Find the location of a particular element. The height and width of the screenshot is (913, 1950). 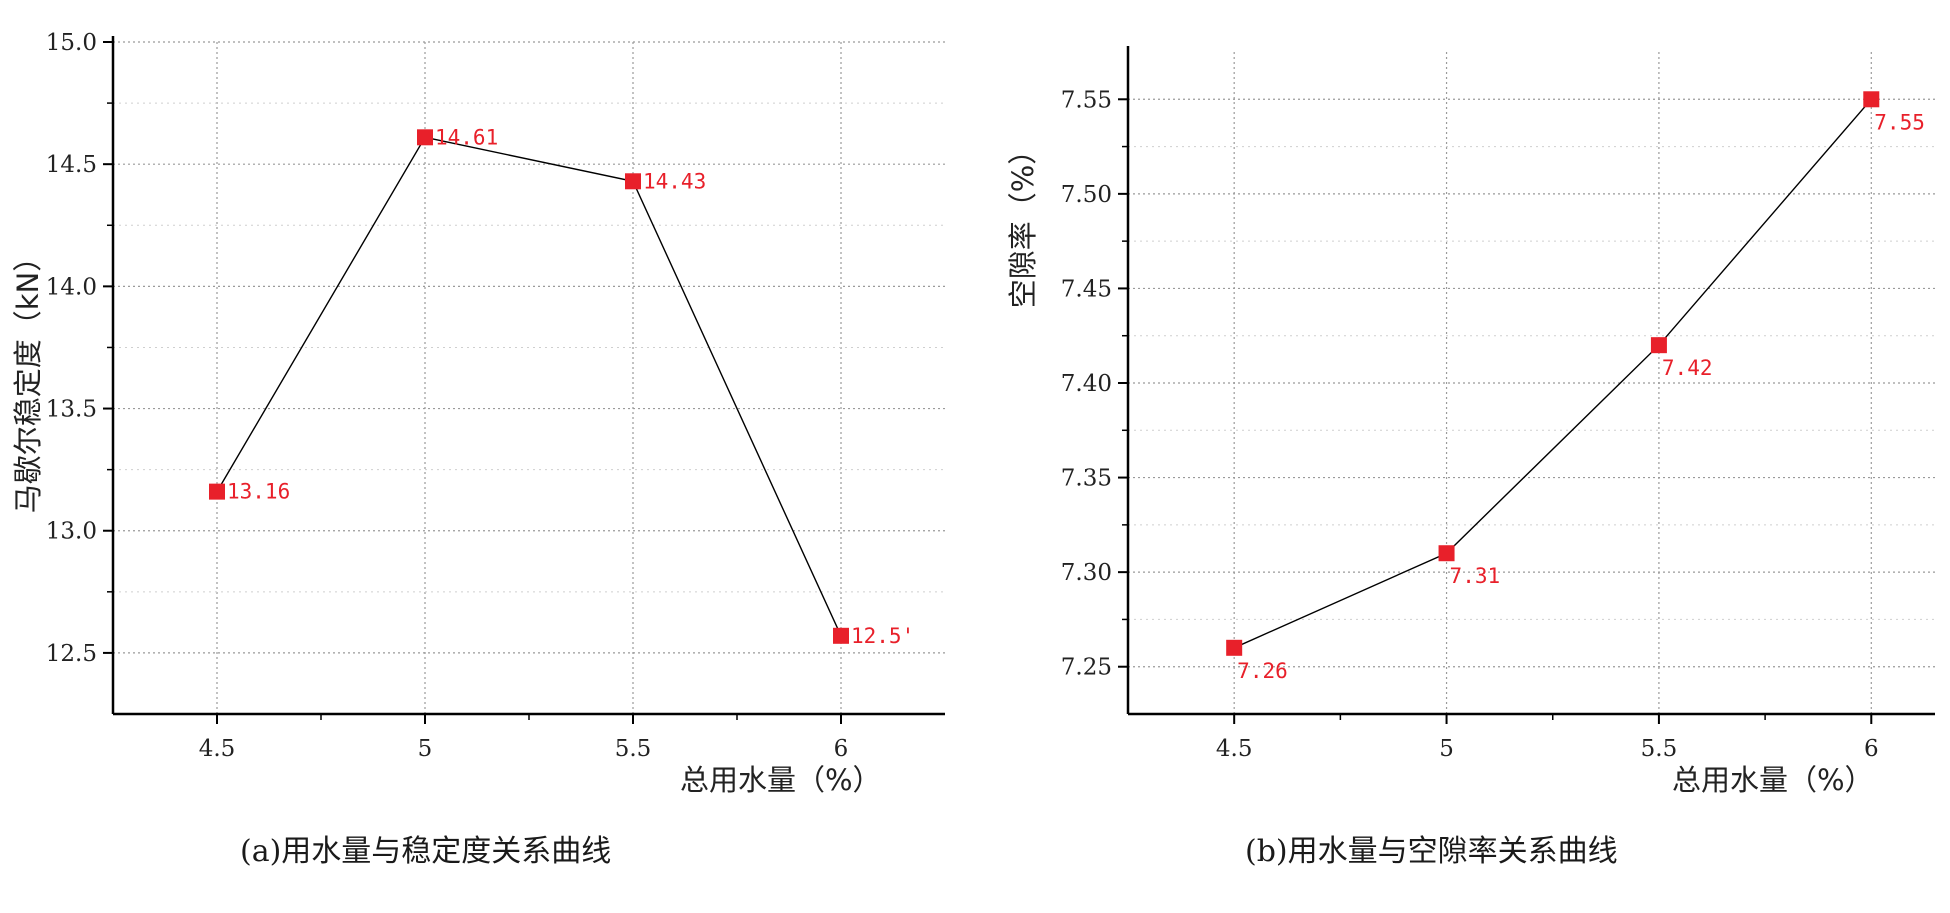

y-tick-label: 7.25 is located at coordinates (1086, 668).